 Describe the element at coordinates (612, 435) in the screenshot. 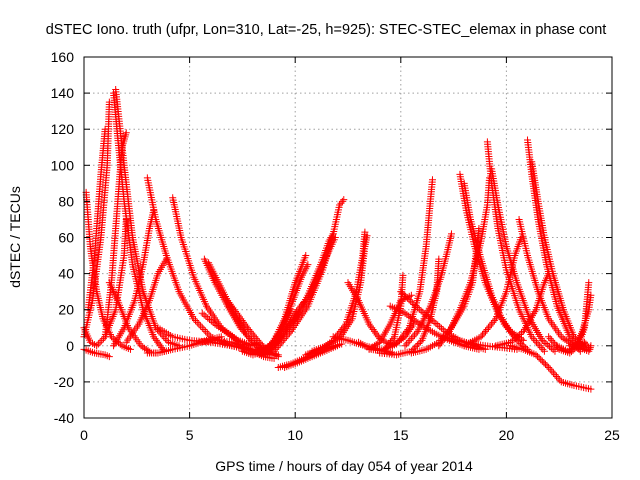

I see `x-tick-label: 25` at that location.